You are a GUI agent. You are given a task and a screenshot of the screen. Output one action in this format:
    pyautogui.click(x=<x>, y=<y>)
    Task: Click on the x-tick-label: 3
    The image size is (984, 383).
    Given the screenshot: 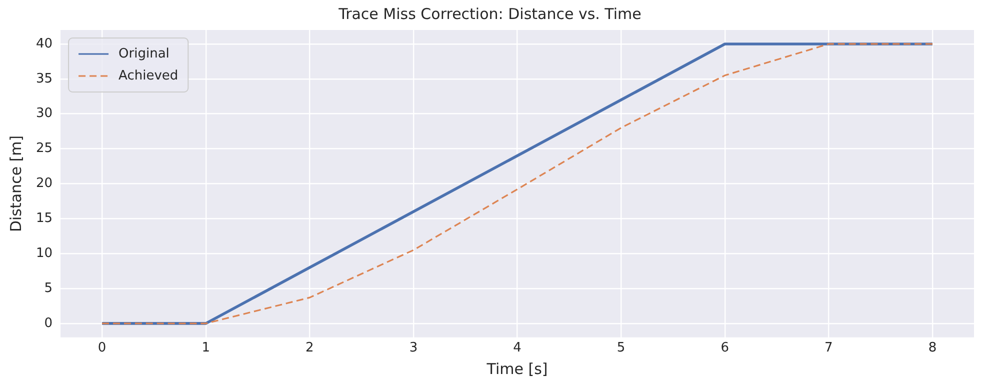 What is the action you would take?
    pyautogui.click(x=413, y=348)
    